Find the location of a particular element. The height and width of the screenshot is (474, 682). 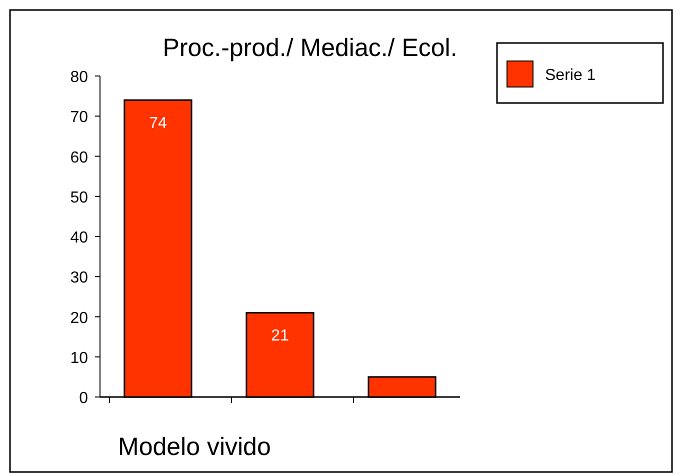

y-tick-label: 70 is located at coordinates (79, 117).